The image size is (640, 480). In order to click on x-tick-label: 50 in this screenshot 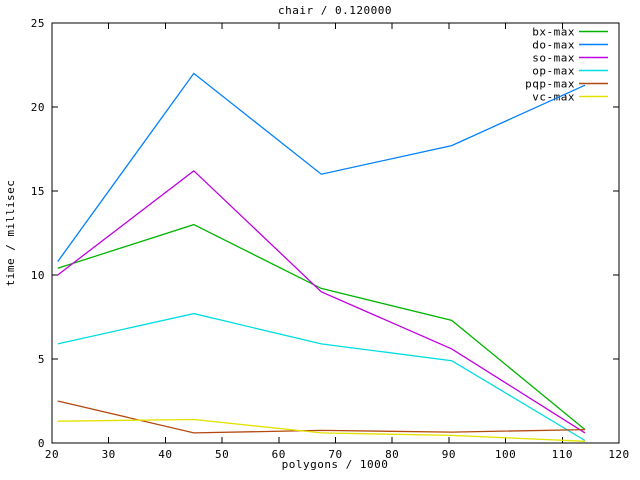, I will do `click(222, 454)`.